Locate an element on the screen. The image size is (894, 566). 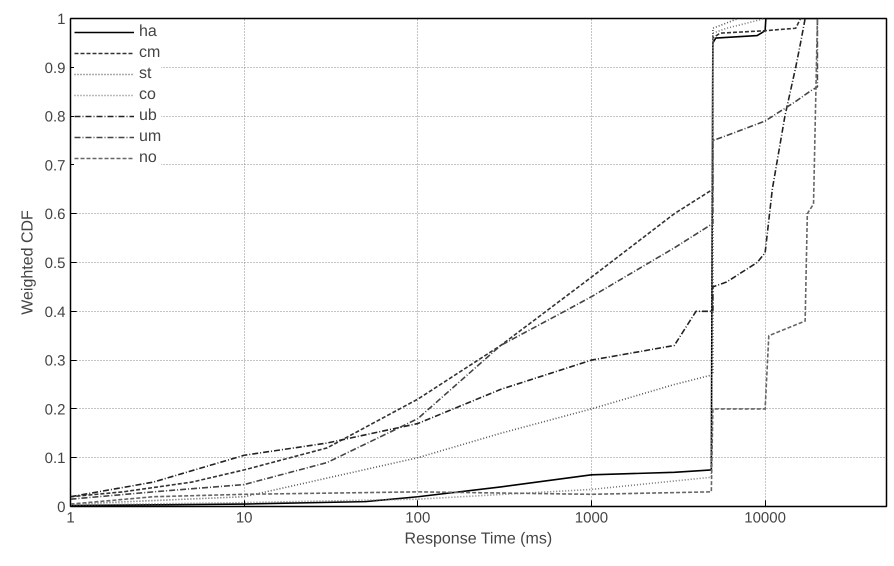
legend-label: um is located at coordinates (150, 137).